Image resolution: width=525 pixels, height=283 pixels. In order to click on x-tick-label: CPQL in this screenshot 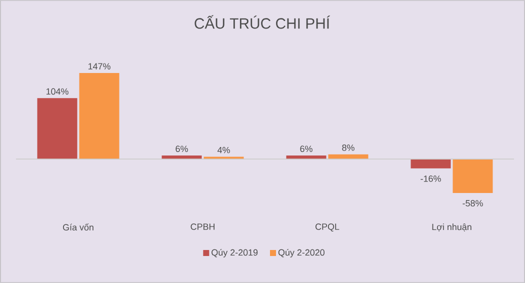, I will do `click(328, 228)`.